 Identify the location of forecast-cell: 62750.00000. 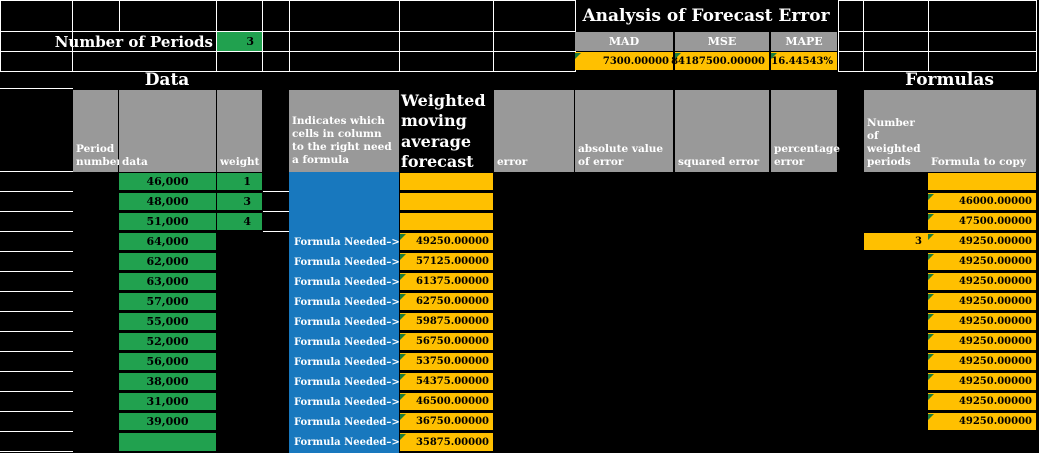
(446, 302).